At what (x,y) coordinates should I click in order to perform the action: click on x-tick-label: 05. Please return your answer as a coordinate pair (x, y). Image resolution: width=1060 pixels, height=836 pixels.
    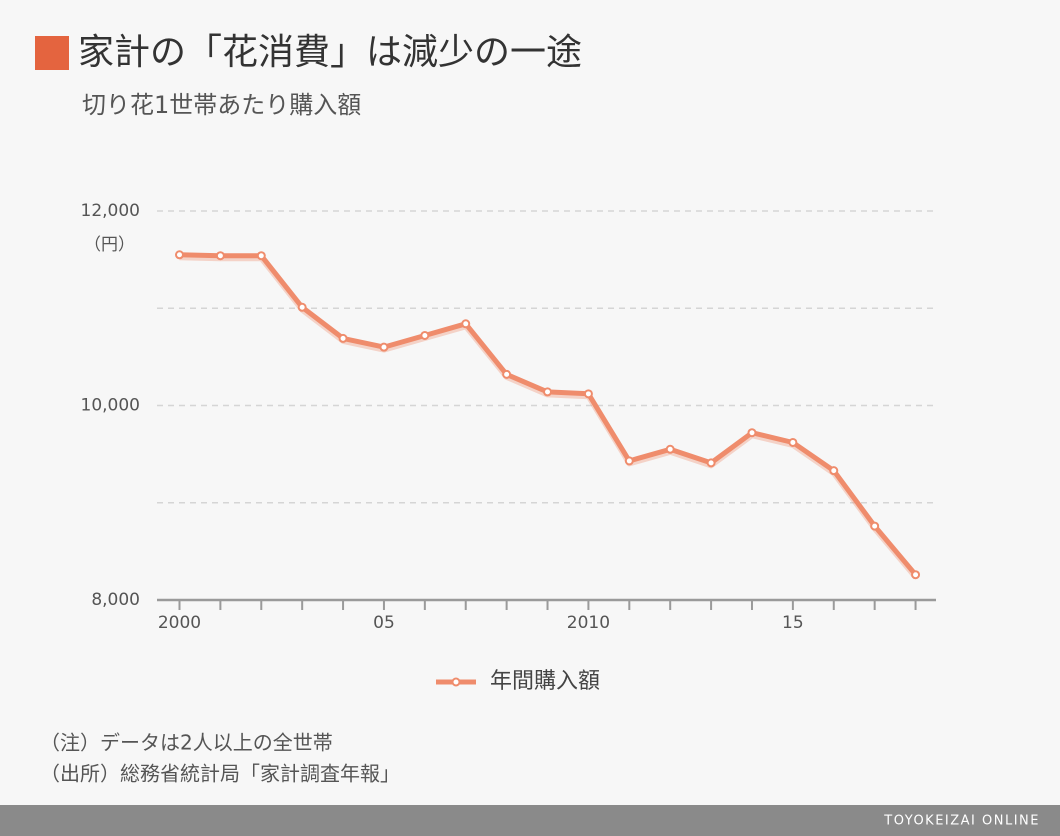
    Looking at the image, I should click on (384, 623).